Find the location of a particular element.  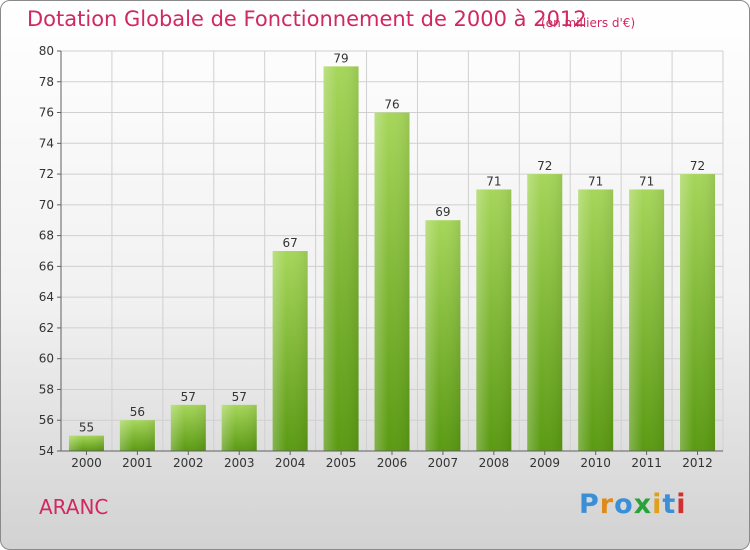

x-tick-label: 2000 is located at coordinates (86, 463).